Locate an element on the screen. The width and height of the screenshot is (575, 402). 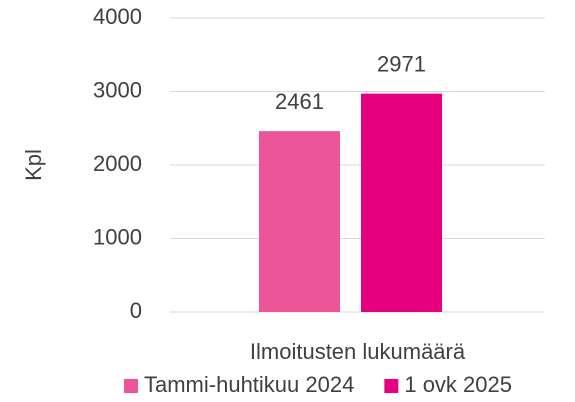
y-axis-label: Kpl is located at coordinates (33, 165).